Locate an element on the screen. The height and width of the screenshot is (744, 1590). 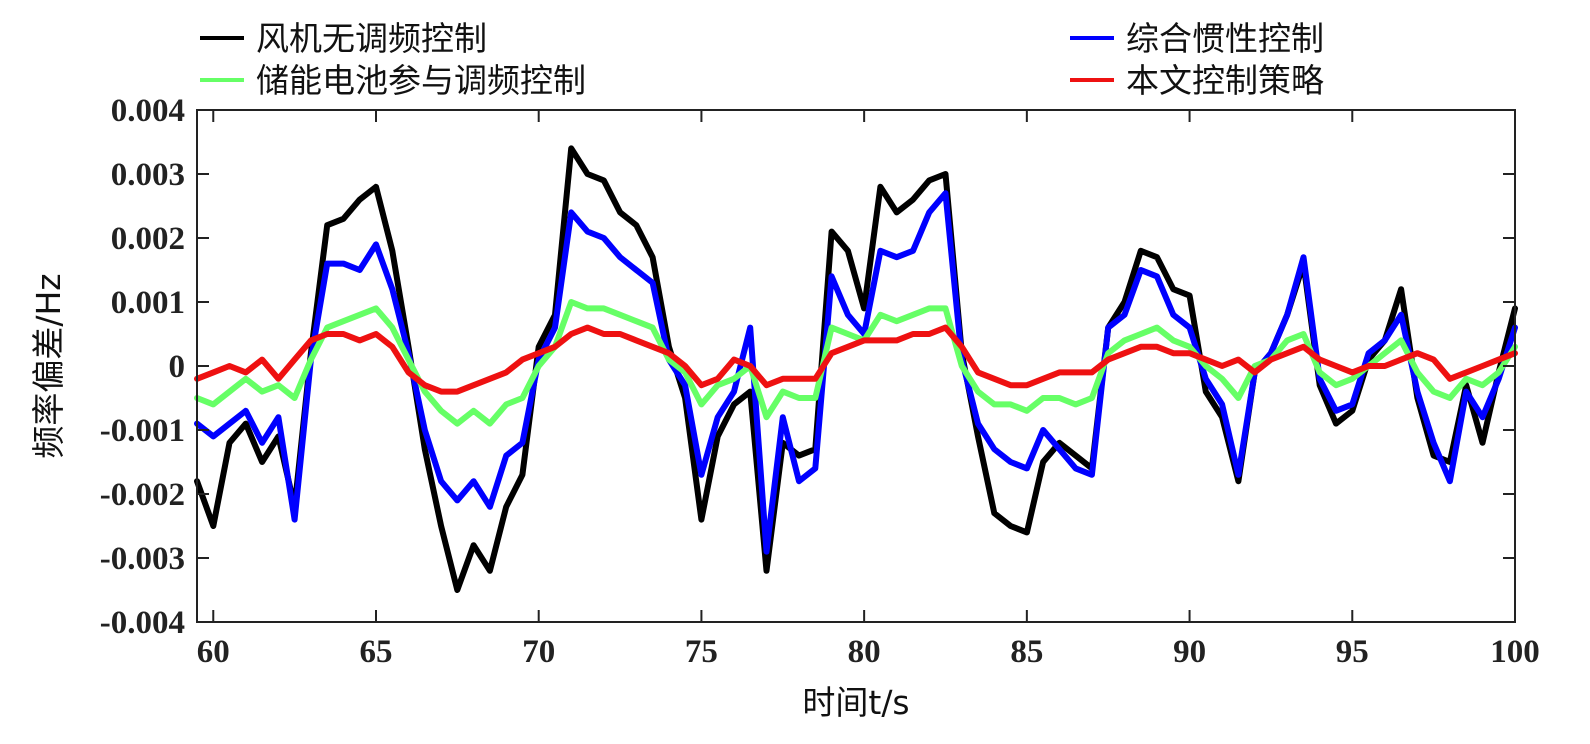
y-tick-label: -0.002 is located at coordinates (142, 495).